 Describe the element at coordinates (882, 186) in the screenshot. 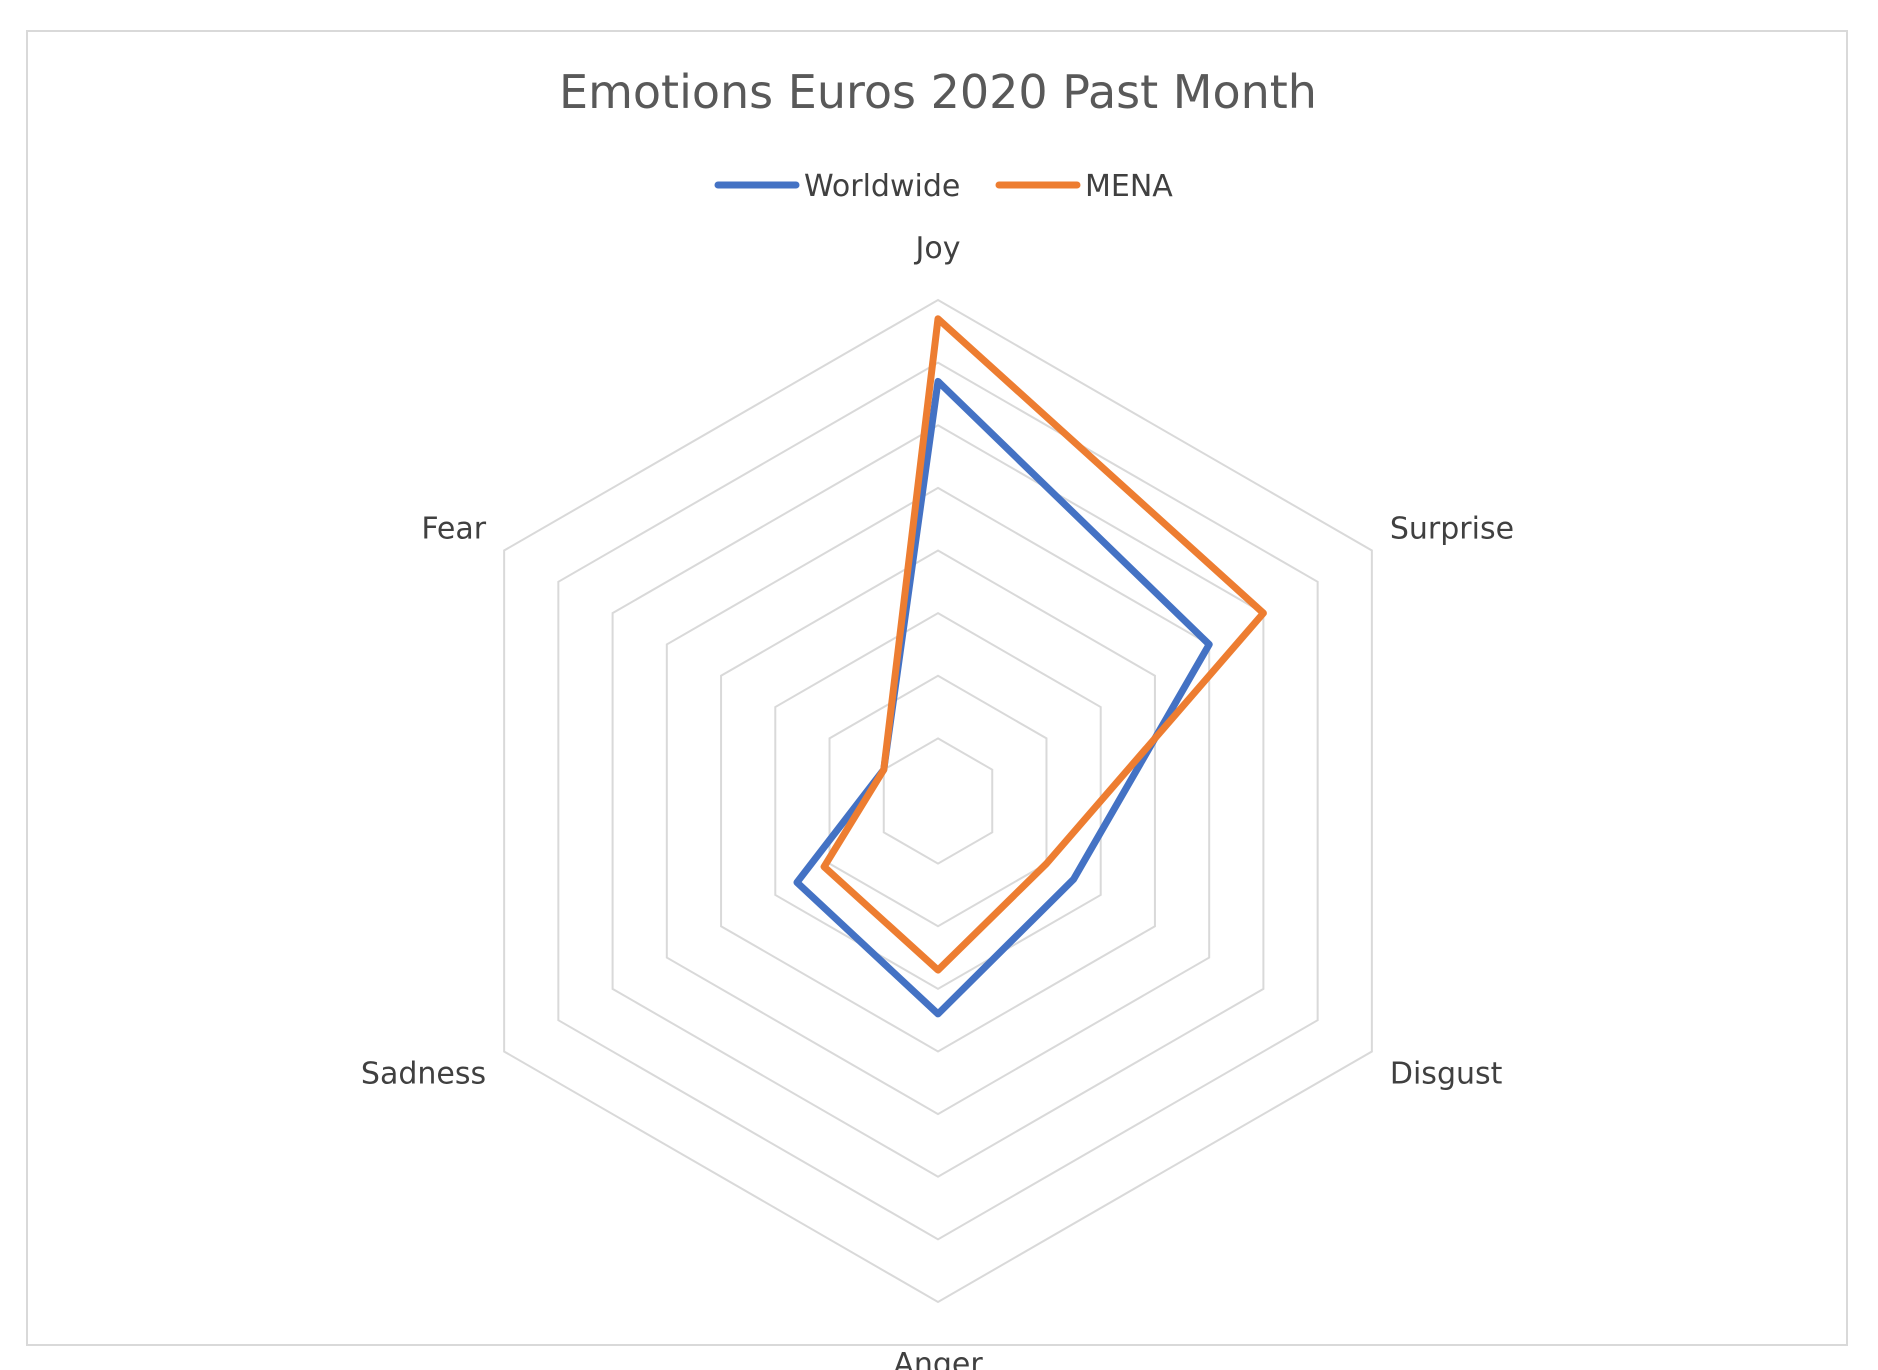

I see `legend-label-worldwide: Worldwide` at that location.